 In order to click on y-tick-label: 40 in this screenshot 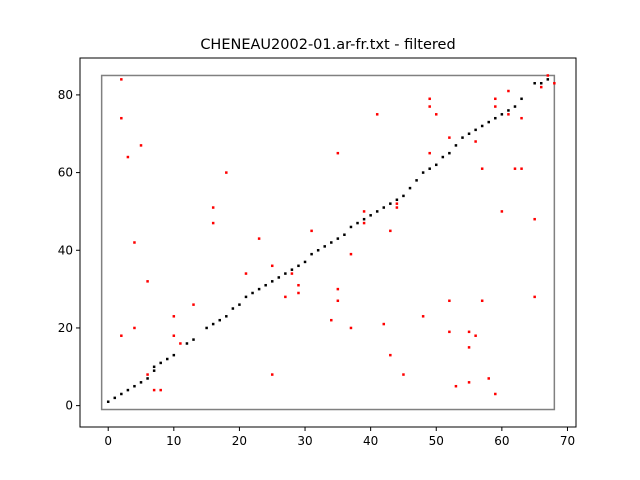, I will do `click(65, 250)`.